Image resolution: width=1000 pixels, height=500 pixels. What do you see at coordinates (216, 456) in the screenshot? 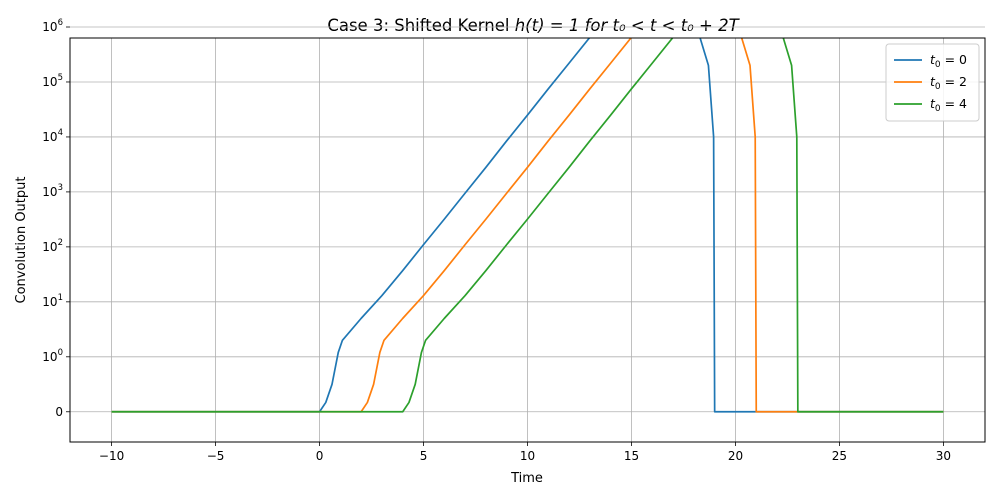
I see `x-tick-label: −5` at bounding box center [216, 456].